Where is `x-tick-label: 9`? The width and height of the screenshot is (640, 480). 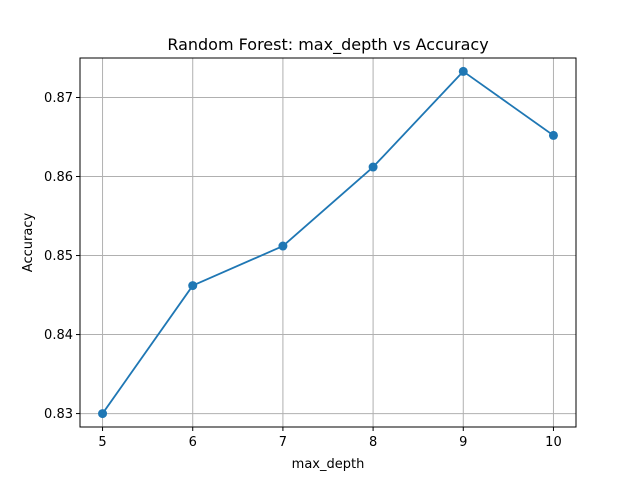
x-tick-label: 9 is located at coordinates (463, 442).